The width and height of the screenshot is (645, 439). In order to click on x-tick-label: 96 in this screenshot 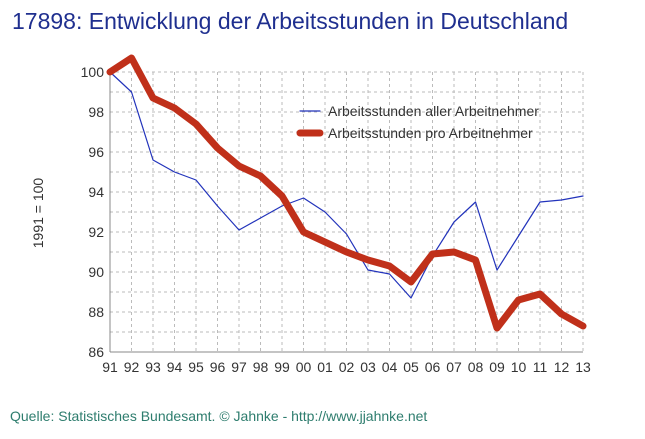, I will do `click(218, 367)`.